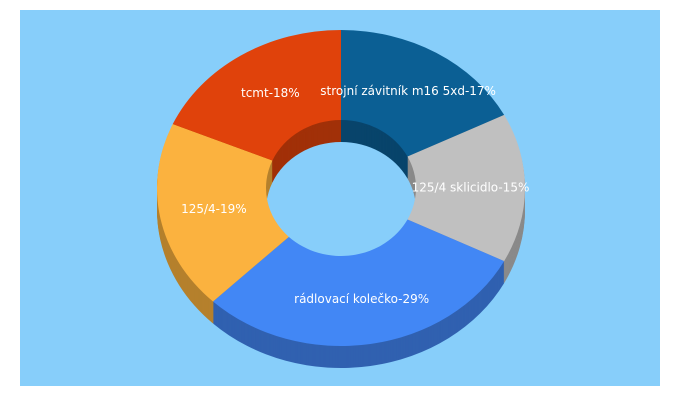 The image size is (680, 400). I want to click on slice-label: 125/4 sklicidlo-15%, so click(471, 188).